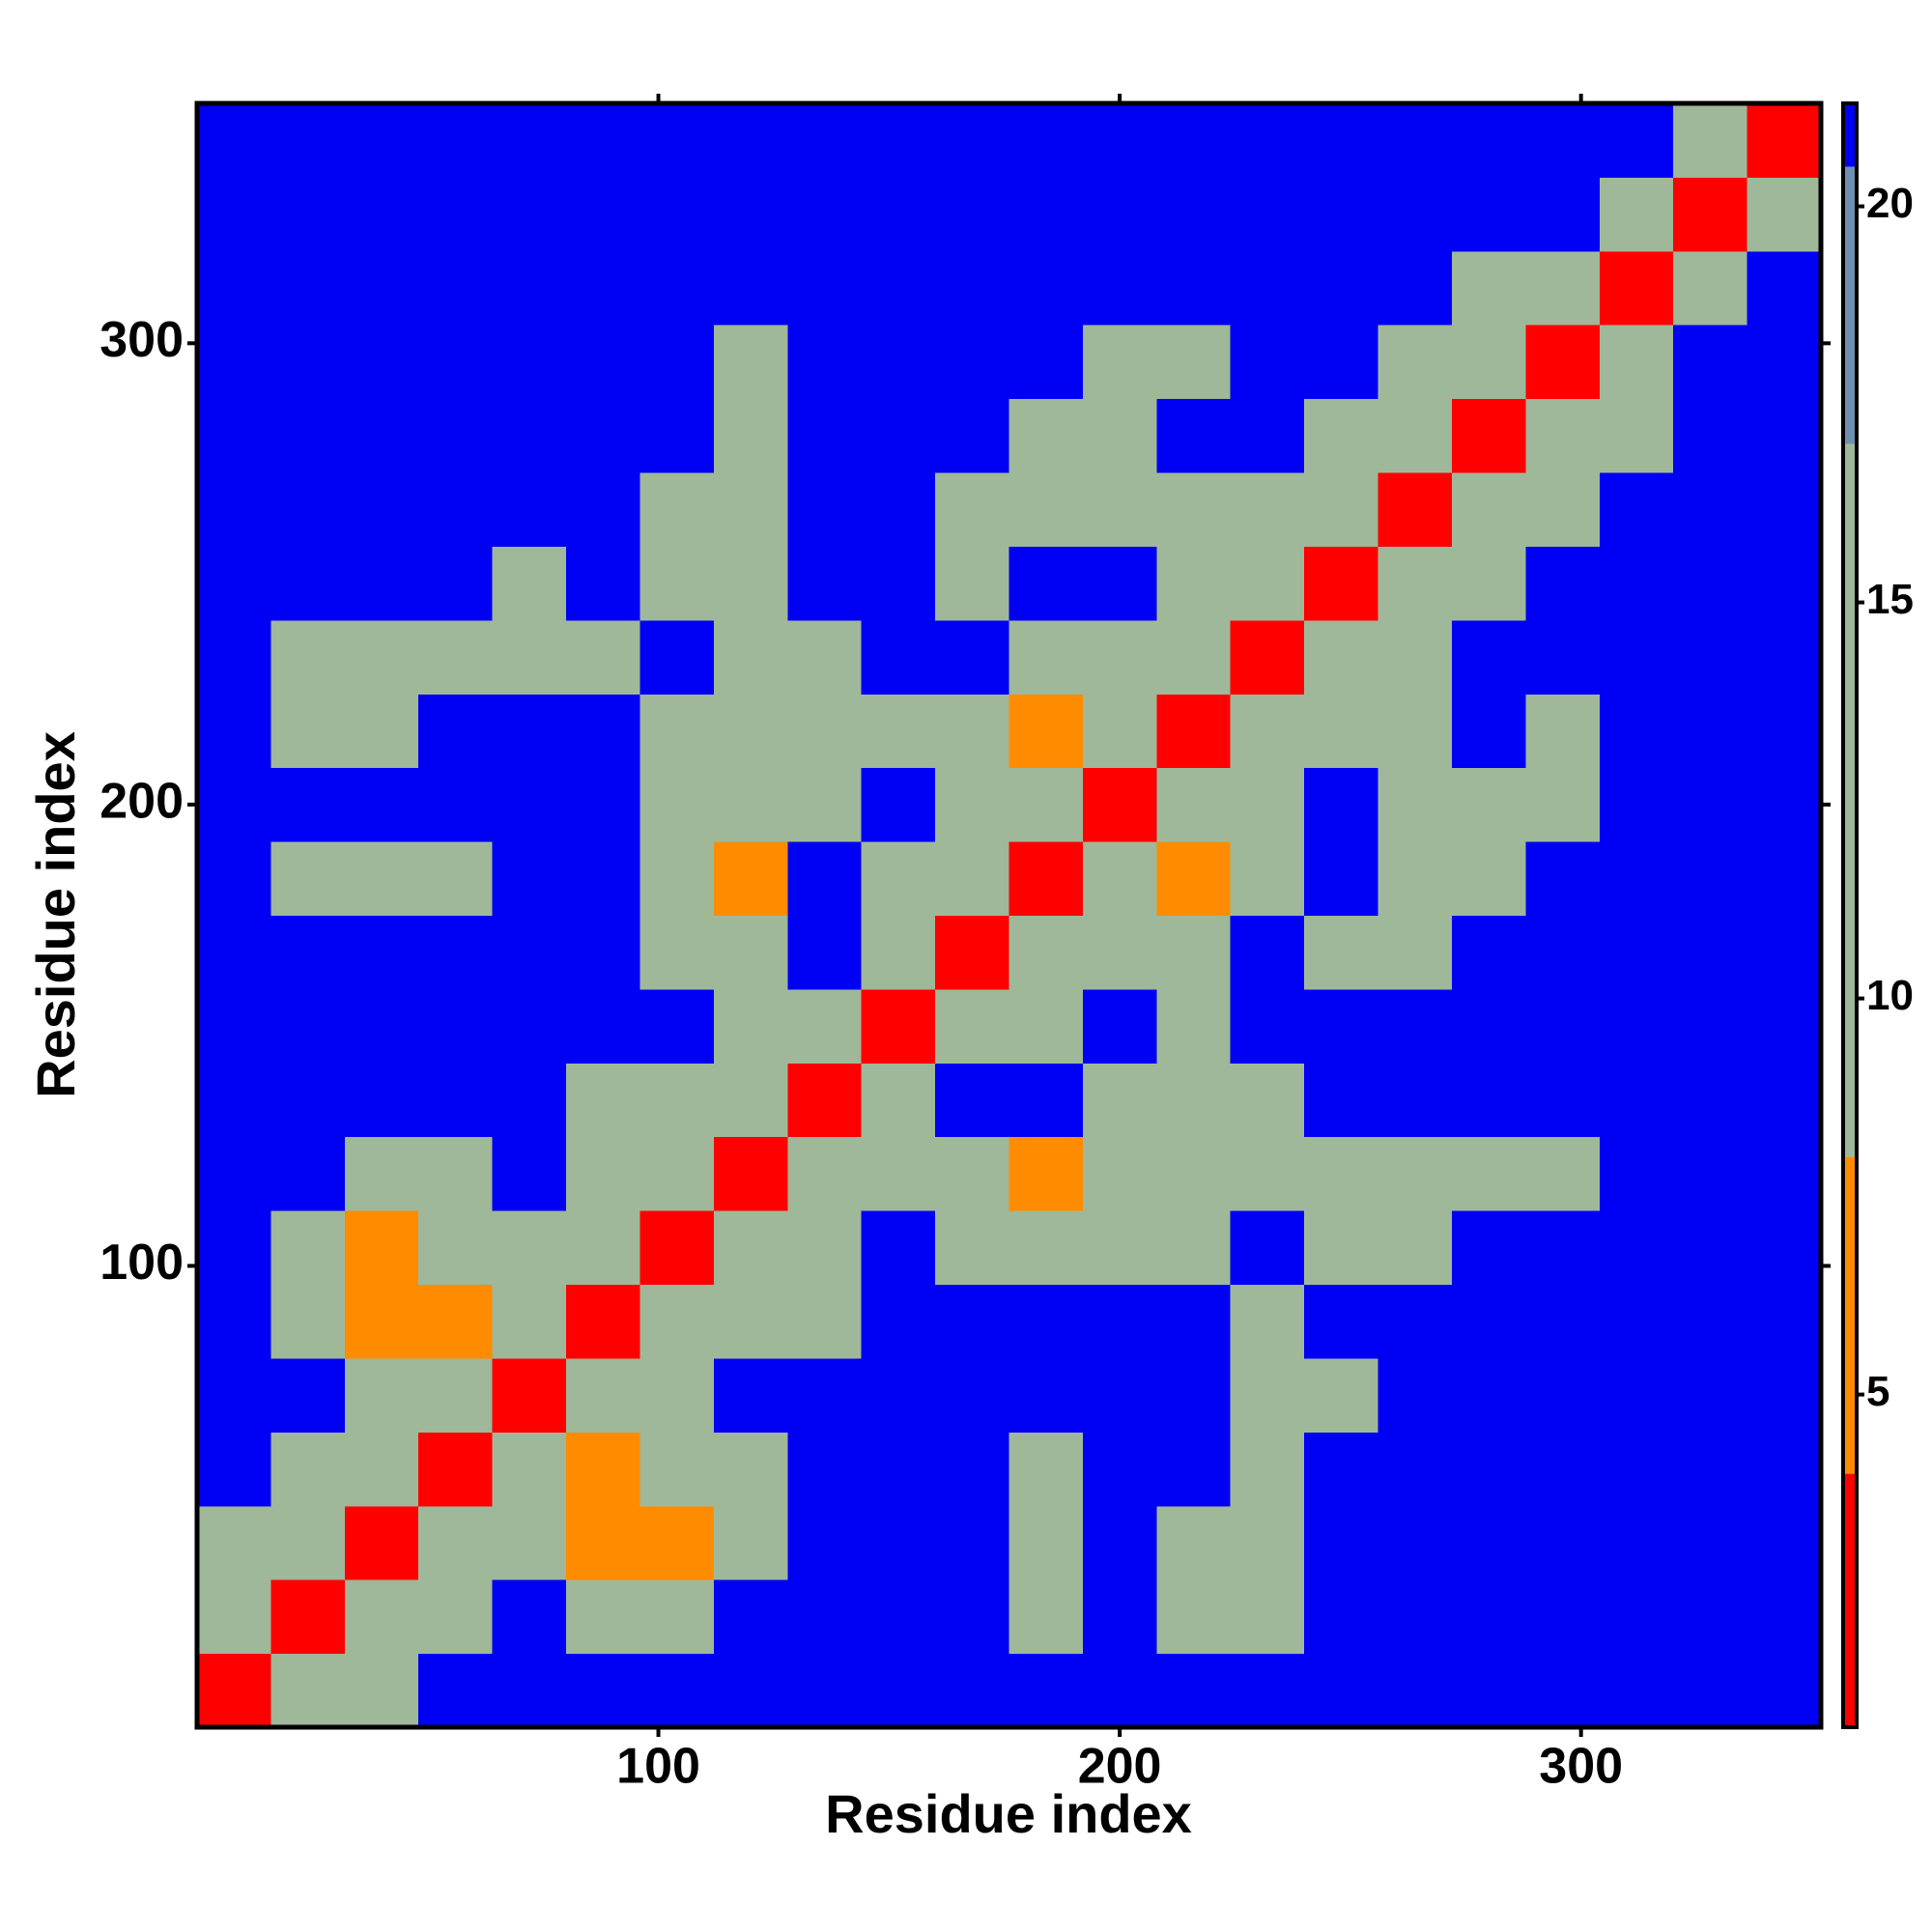 The width and height of the screenshot is (1932, 1932). Describe the element at coordinates (1890, 203) in the screenshot. I see `colorbar-tick-label: 20` at that location.